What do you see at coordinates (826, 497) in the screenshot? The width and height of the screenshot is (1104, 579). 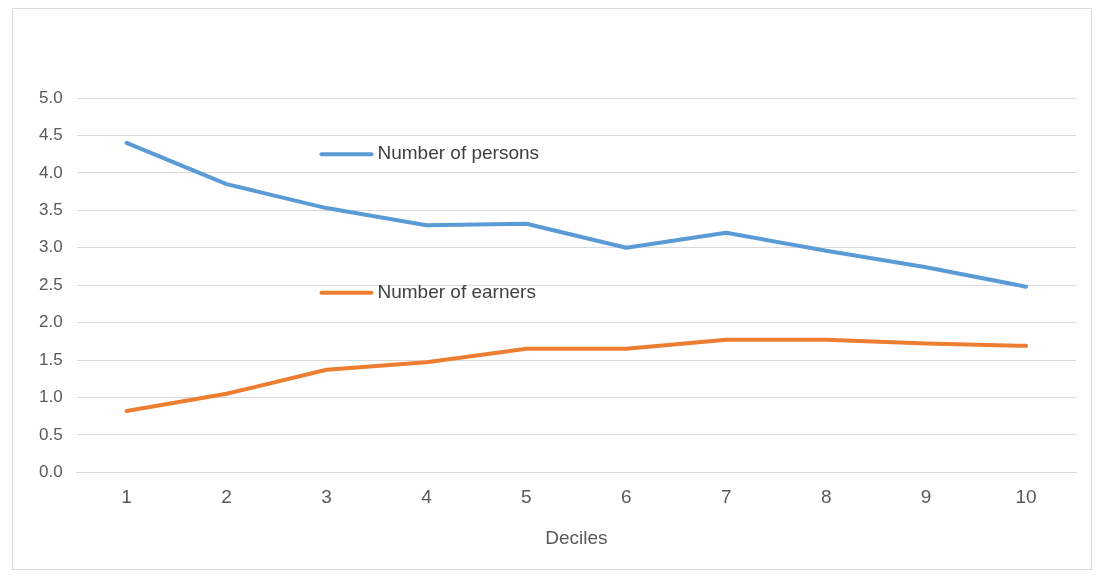 I see `x-tick-label: 8` at bounding box center [826, 497].